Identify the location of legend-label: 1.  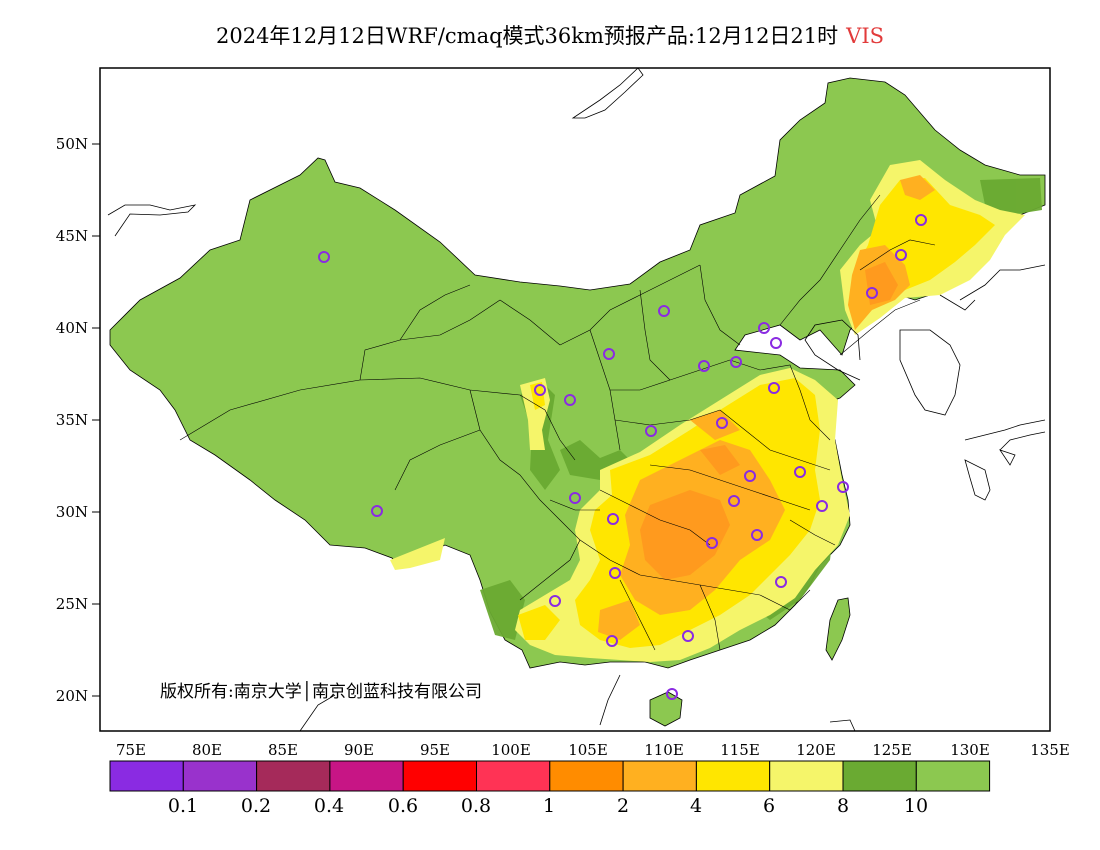
(549, 806).